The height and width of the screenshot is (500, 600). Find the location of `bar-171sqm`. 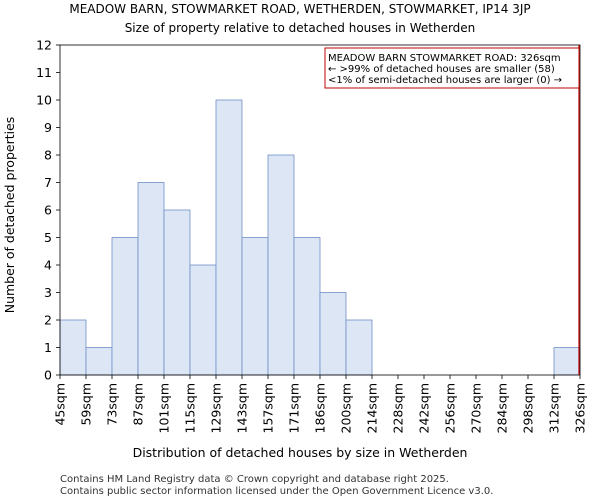

bar-171sqm is located at coordinates (307, 306).